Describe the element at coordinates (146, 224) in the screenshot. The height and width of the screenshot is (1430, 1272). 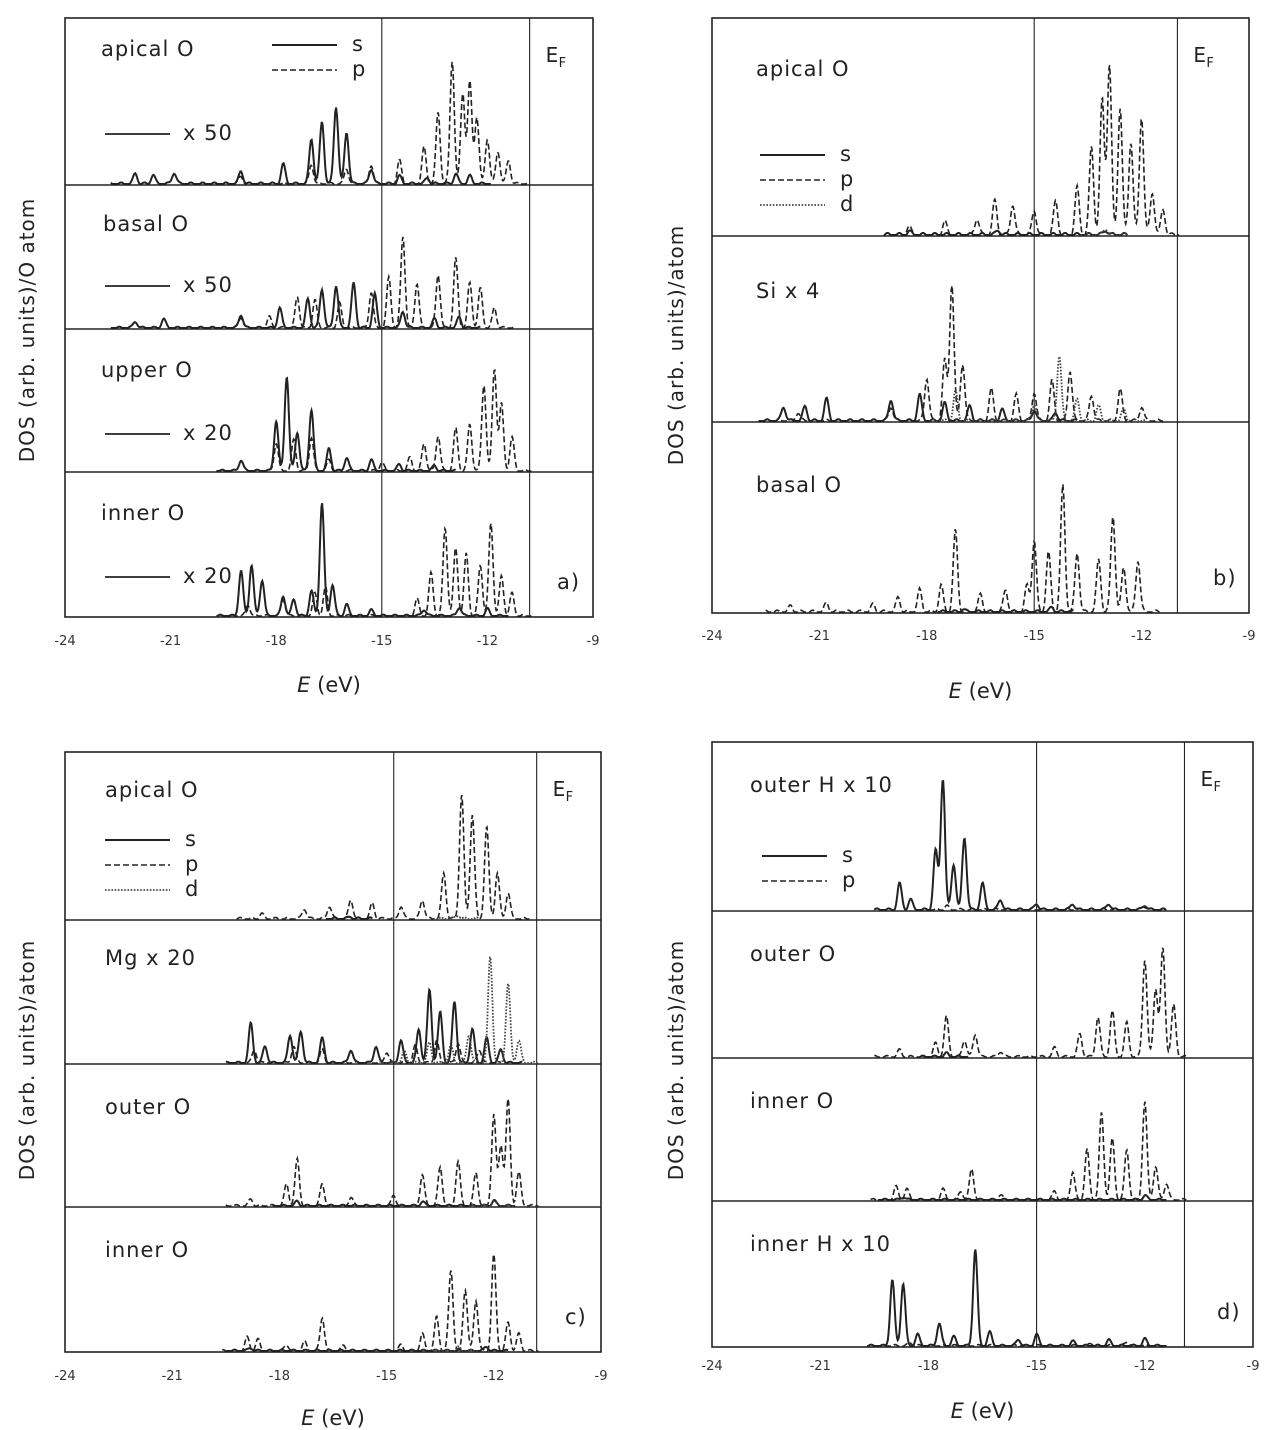
I see `row-label: basal O` at that location.